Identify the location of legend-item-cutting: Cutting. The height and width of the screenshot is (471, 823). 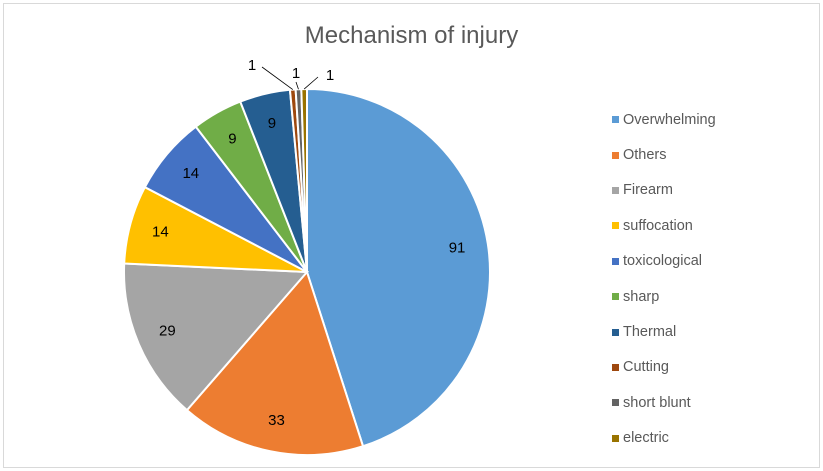
(664, 367).